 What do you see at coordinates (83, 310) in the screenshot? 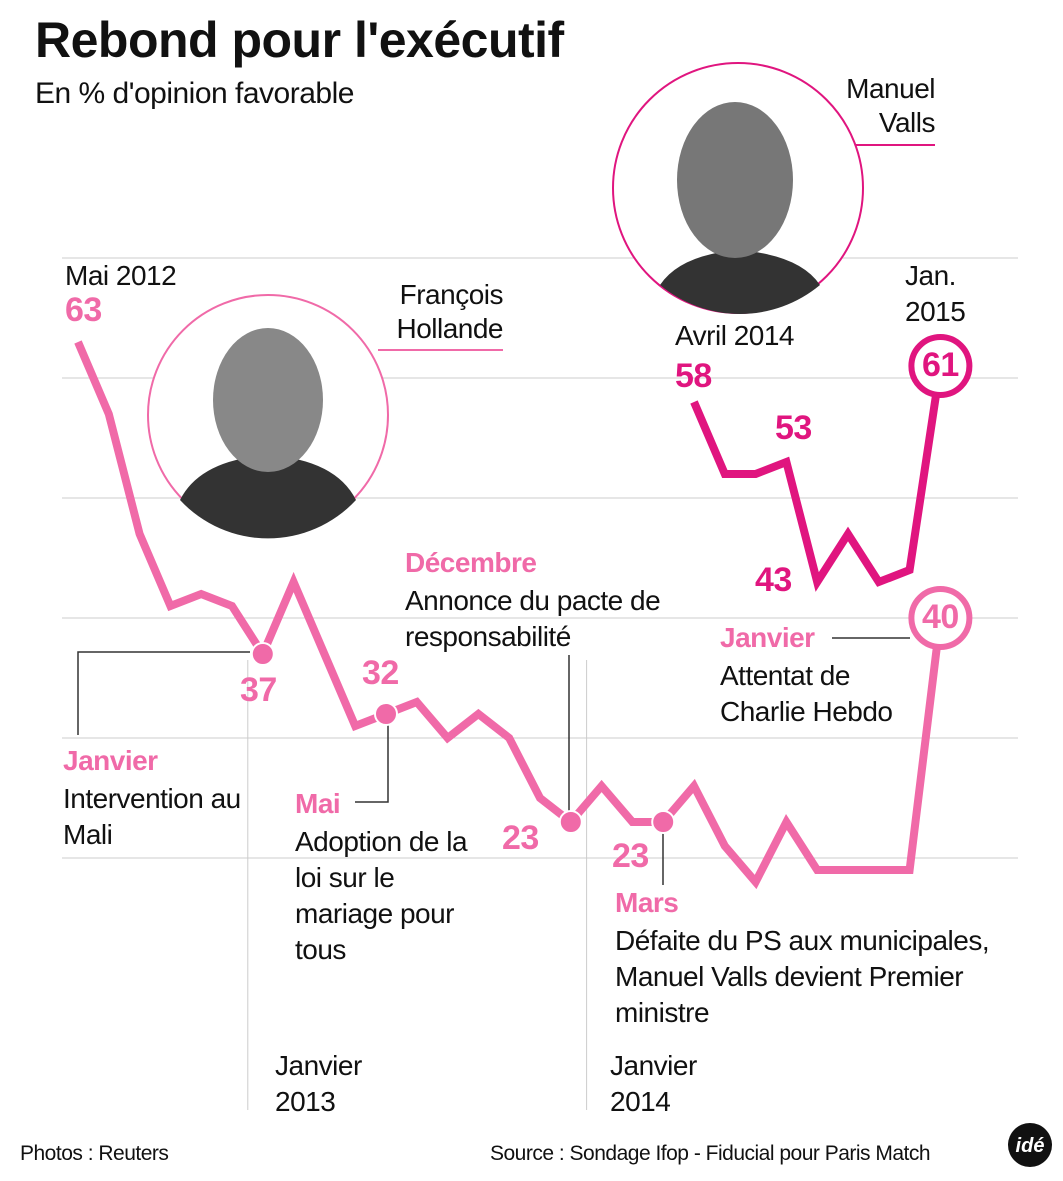
I see `data-label: 63` at bounding box center [83, 310].